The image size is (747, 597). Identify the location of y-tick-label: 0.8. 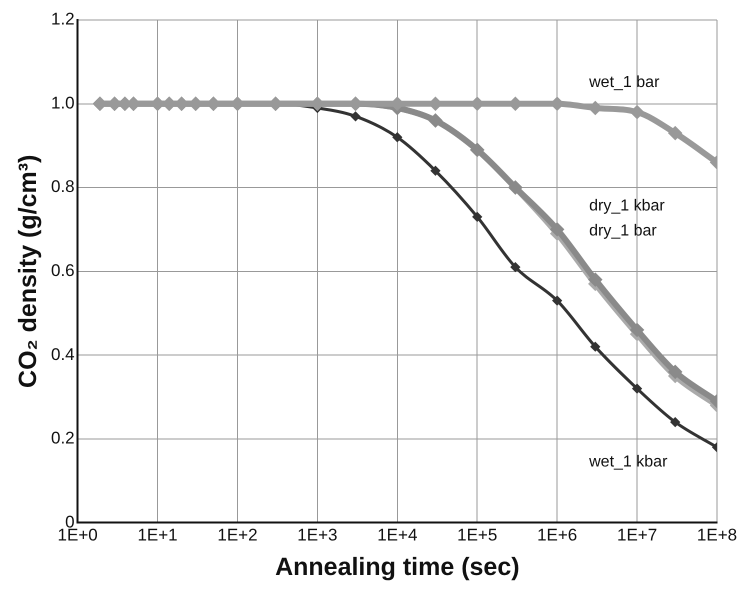
(62, 186).